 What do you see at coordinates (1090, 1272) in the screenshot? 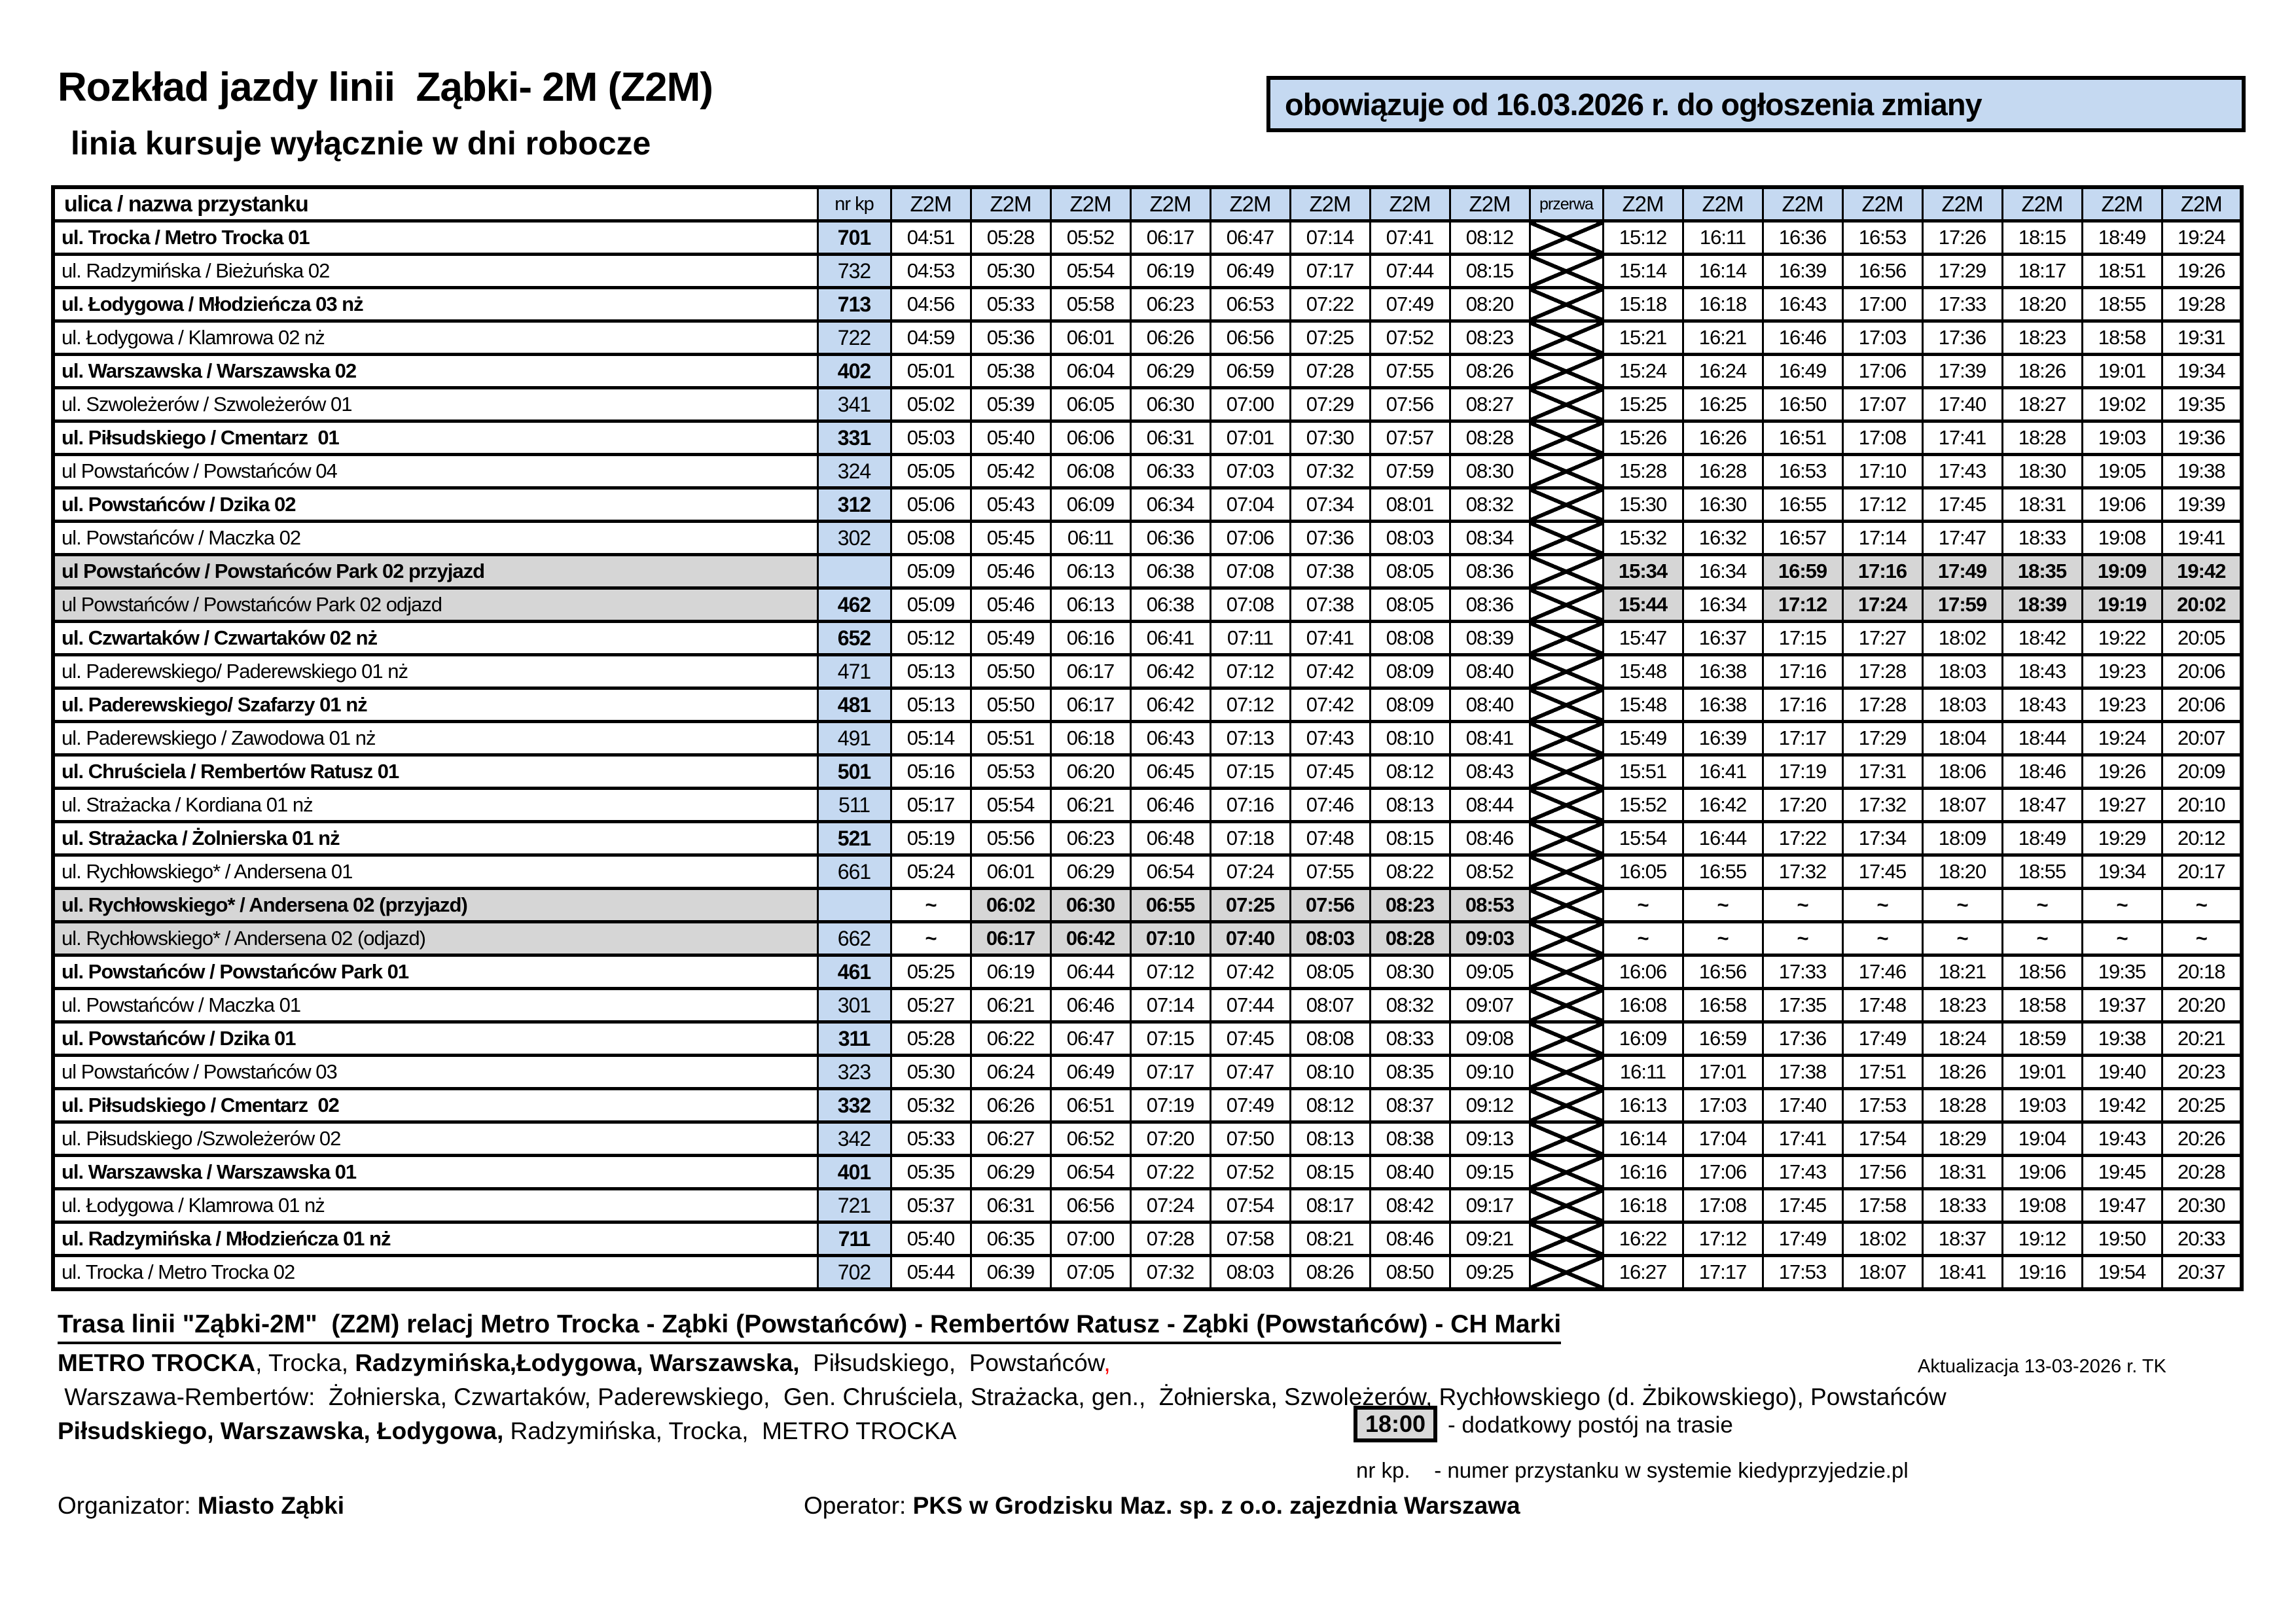
I see `time-cell: 07:05` at bounding box center [1090, 1272].